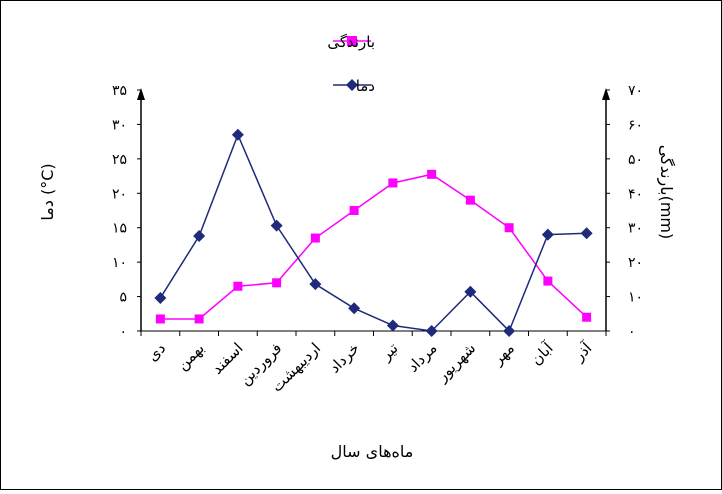 This screenshot has width=722, height=494. I want to click on right-axis-title: بارندگی(mm), so click(666, 192).